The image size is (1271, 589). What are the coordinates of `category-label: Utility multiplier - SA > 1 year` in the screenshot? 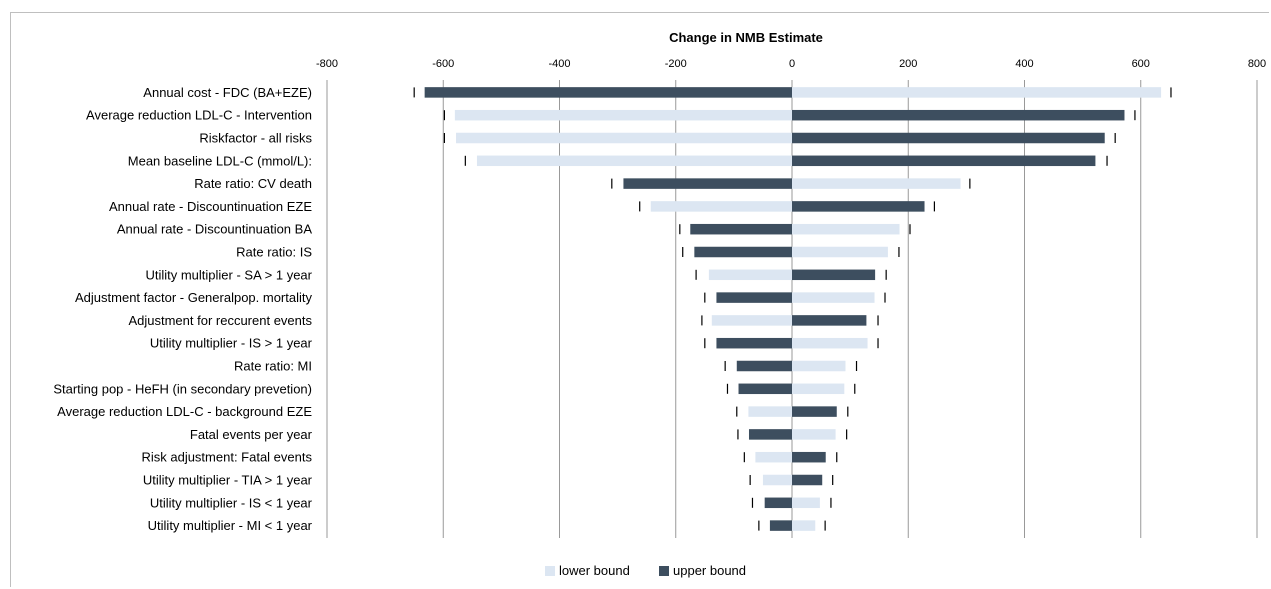 It's located at (228, 274).